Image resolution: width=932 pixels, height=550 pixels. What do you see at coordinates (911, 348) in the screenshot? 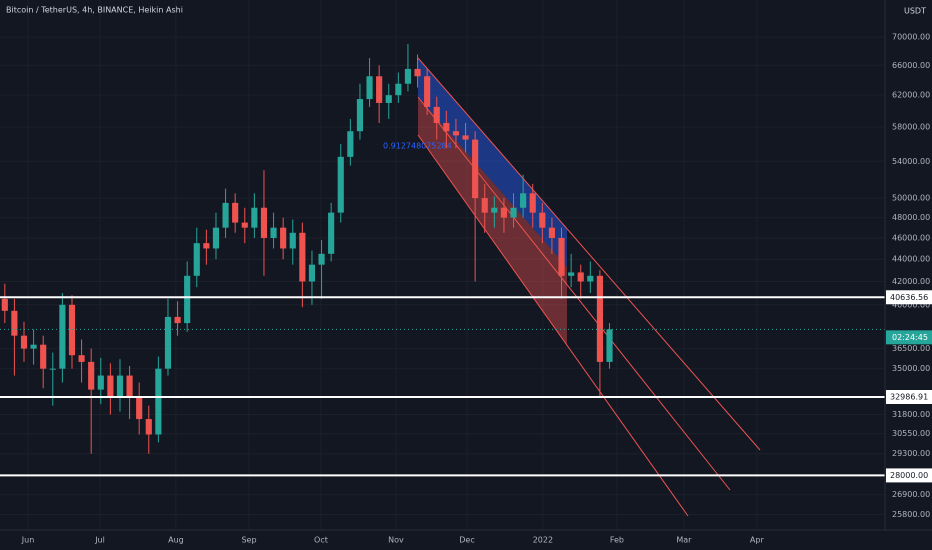
I see `y-tick-label: 36500.00` at bounding box center [911, 348].